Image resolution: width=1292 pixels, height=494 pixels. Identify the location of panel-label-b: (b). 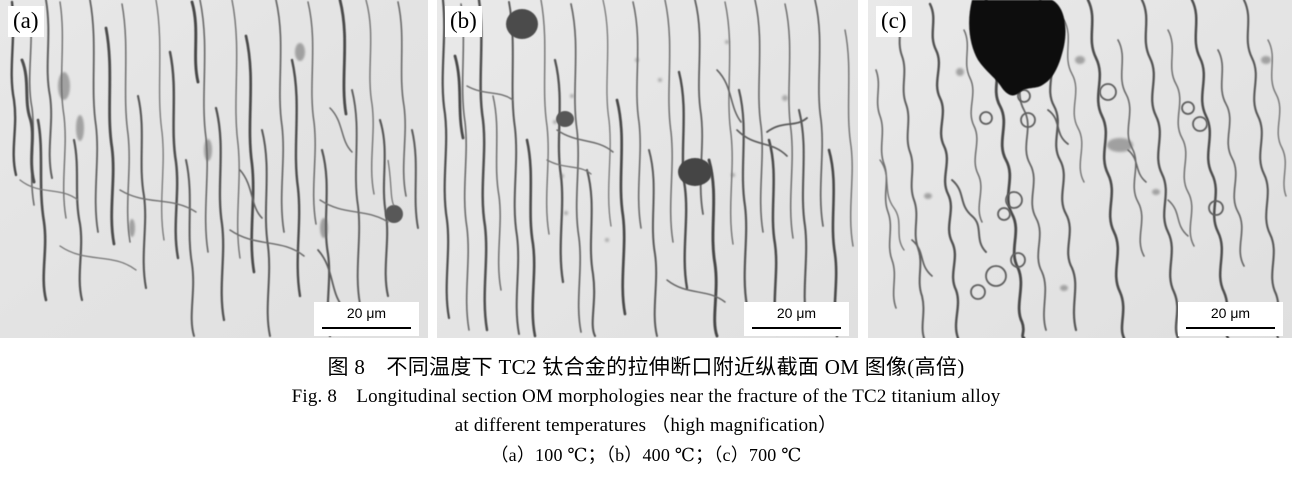
(463, 21).